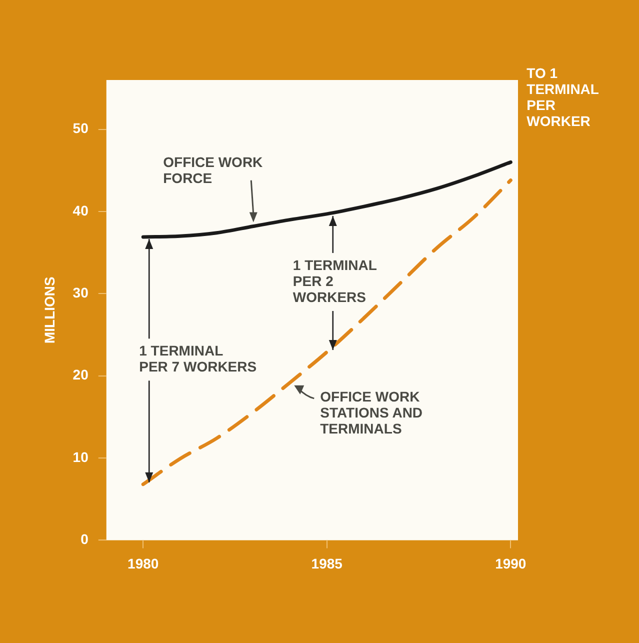  I want to click on text: TO 1 TERMINAL PER WORKER, so click(563, 97).